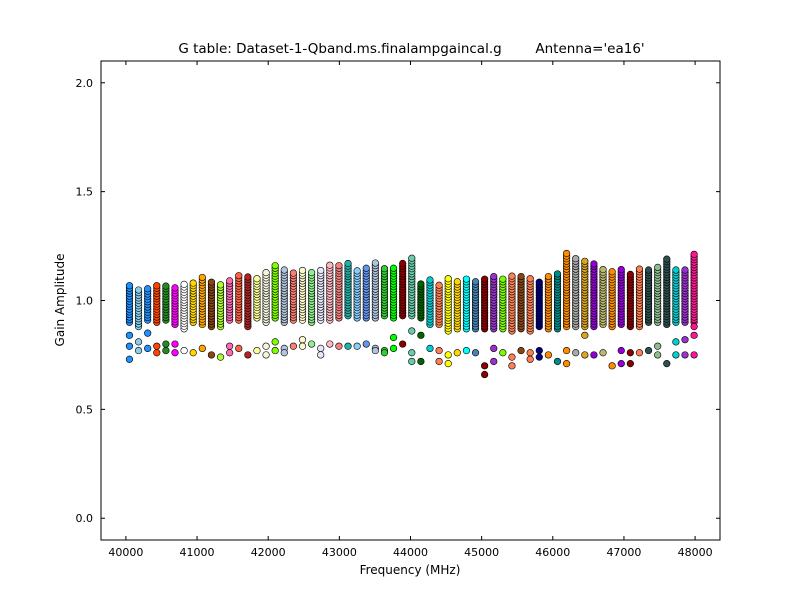  Describe the element at coordinates (410, 570) in the screenshot. I see `x-axis-label: Frequency (MHz)` at that location.